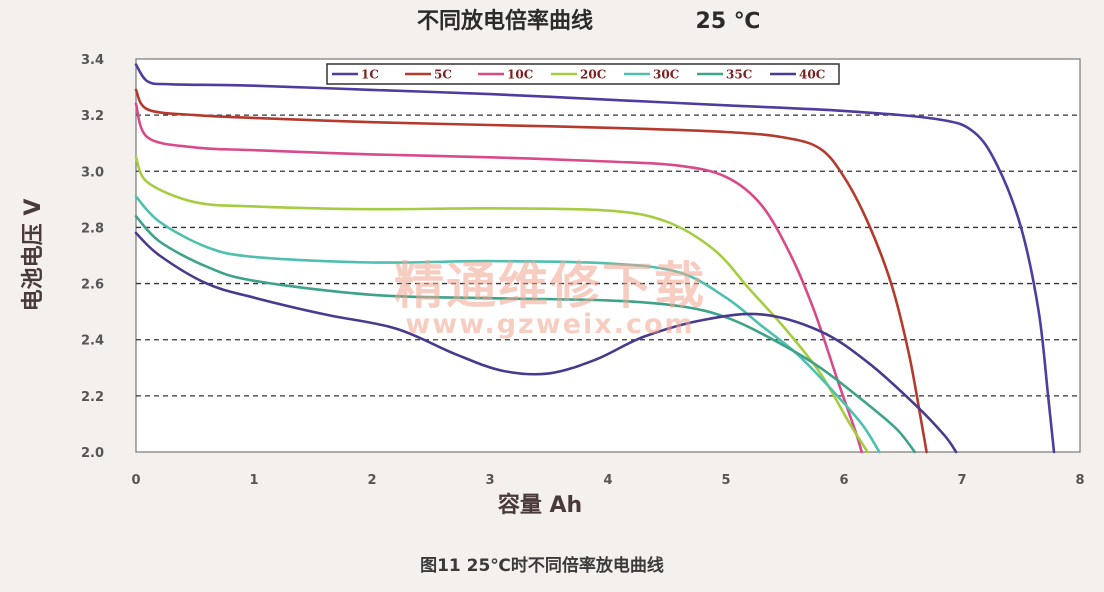  Describe the element at coordinates (371, 480) in the screenshot. I see `x-tick-label: 2` at that location.